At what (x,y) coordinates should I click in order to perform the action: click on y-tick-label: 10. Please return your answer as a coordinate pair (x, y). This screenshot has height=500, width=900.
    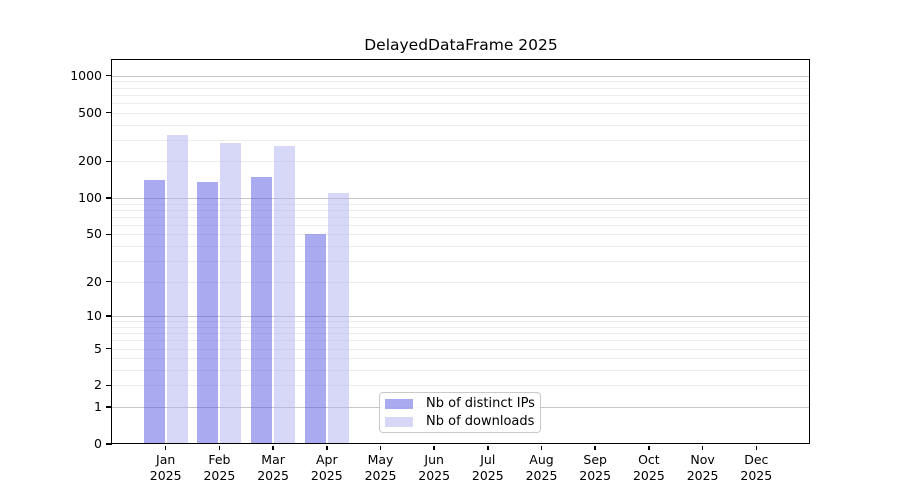
    Looking at the image, I should click on (94, 316).